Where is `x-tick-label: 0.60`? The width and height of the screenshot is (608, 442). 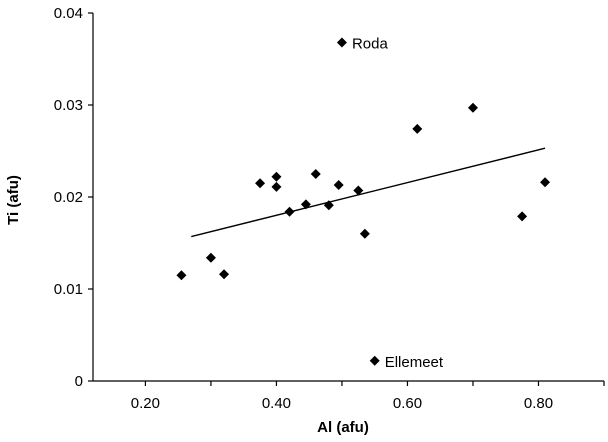 x-tick-label: 0.60 is located at coordinates (407, 403).